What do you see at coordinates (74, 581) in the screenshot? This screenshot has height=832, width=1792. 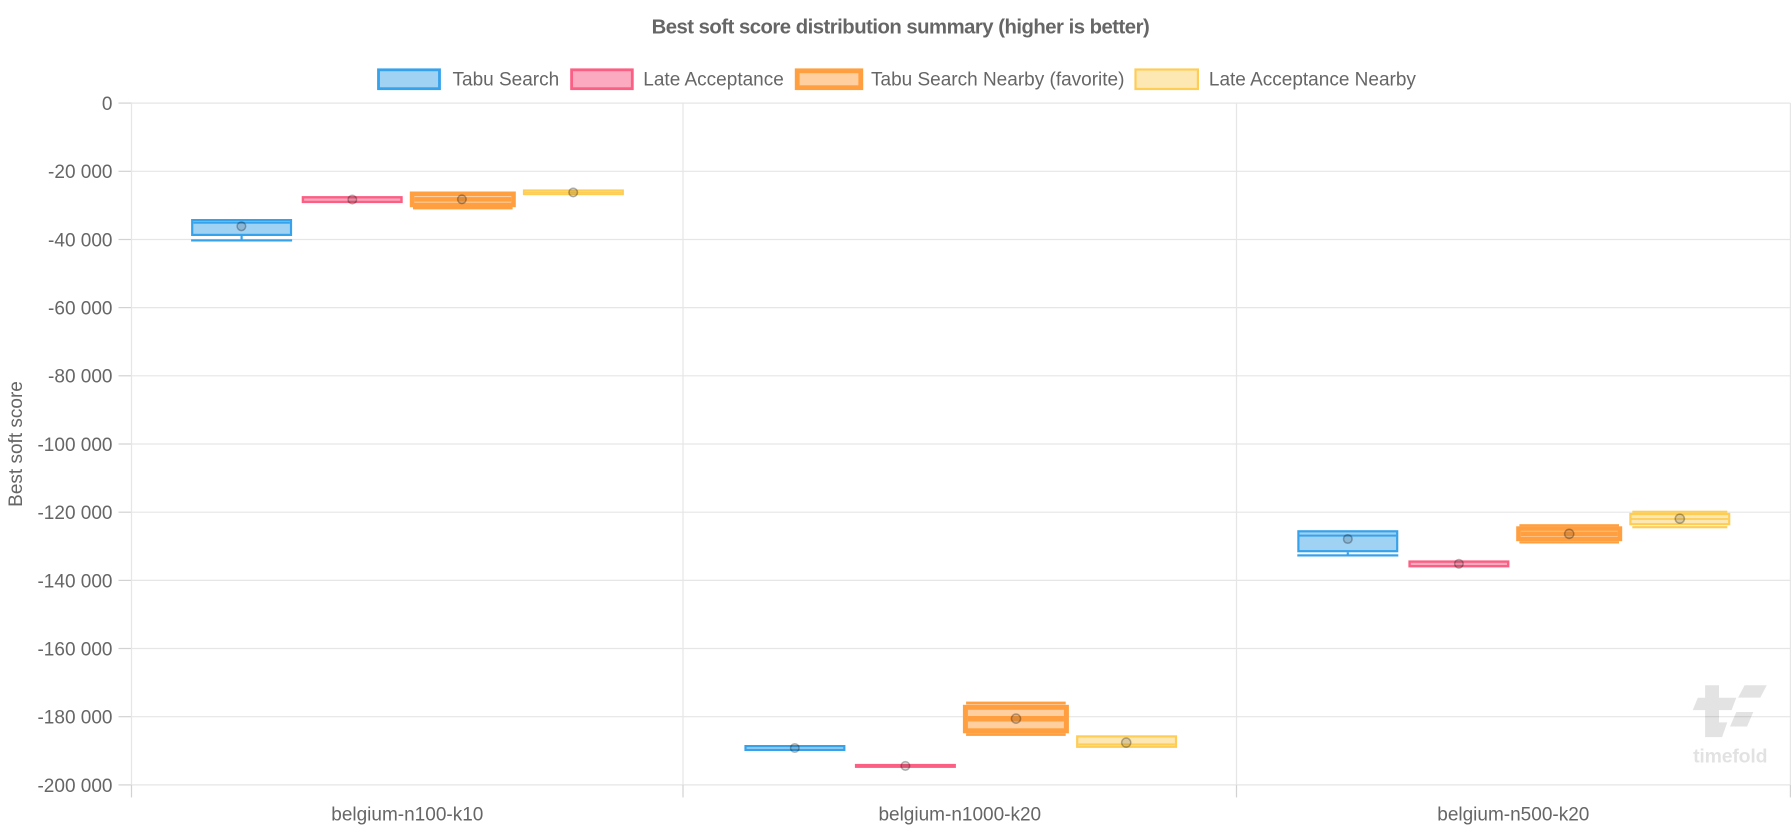 I see `svg-text: -140 000` at bounding box center [74, 581].